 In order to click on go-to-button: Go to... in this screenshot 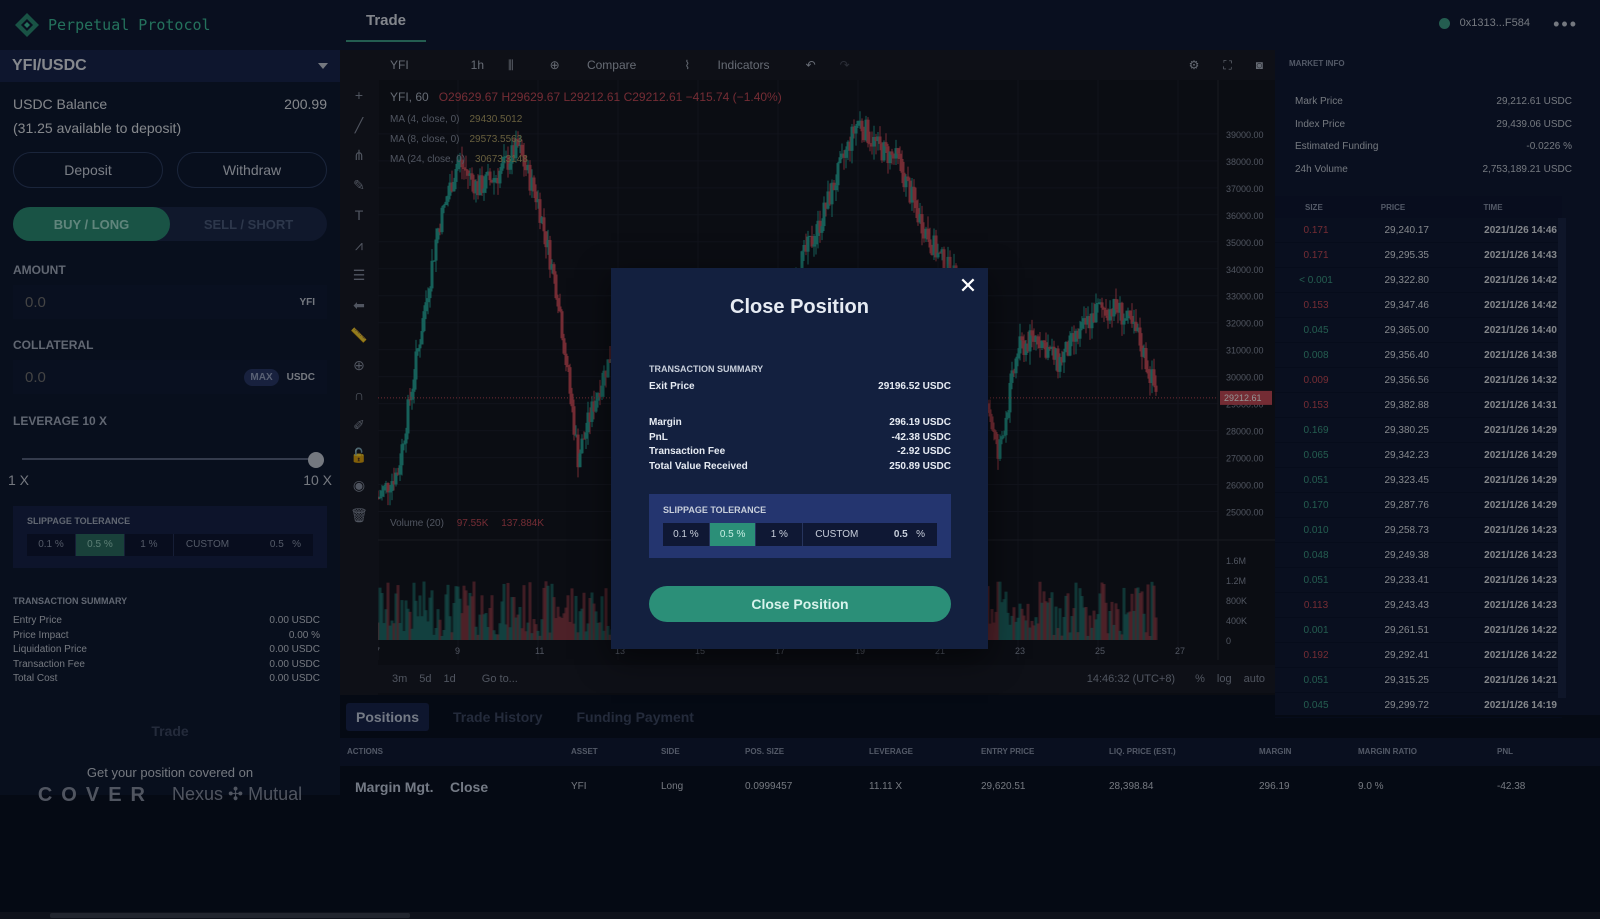, I will do `click(499, 679)`.